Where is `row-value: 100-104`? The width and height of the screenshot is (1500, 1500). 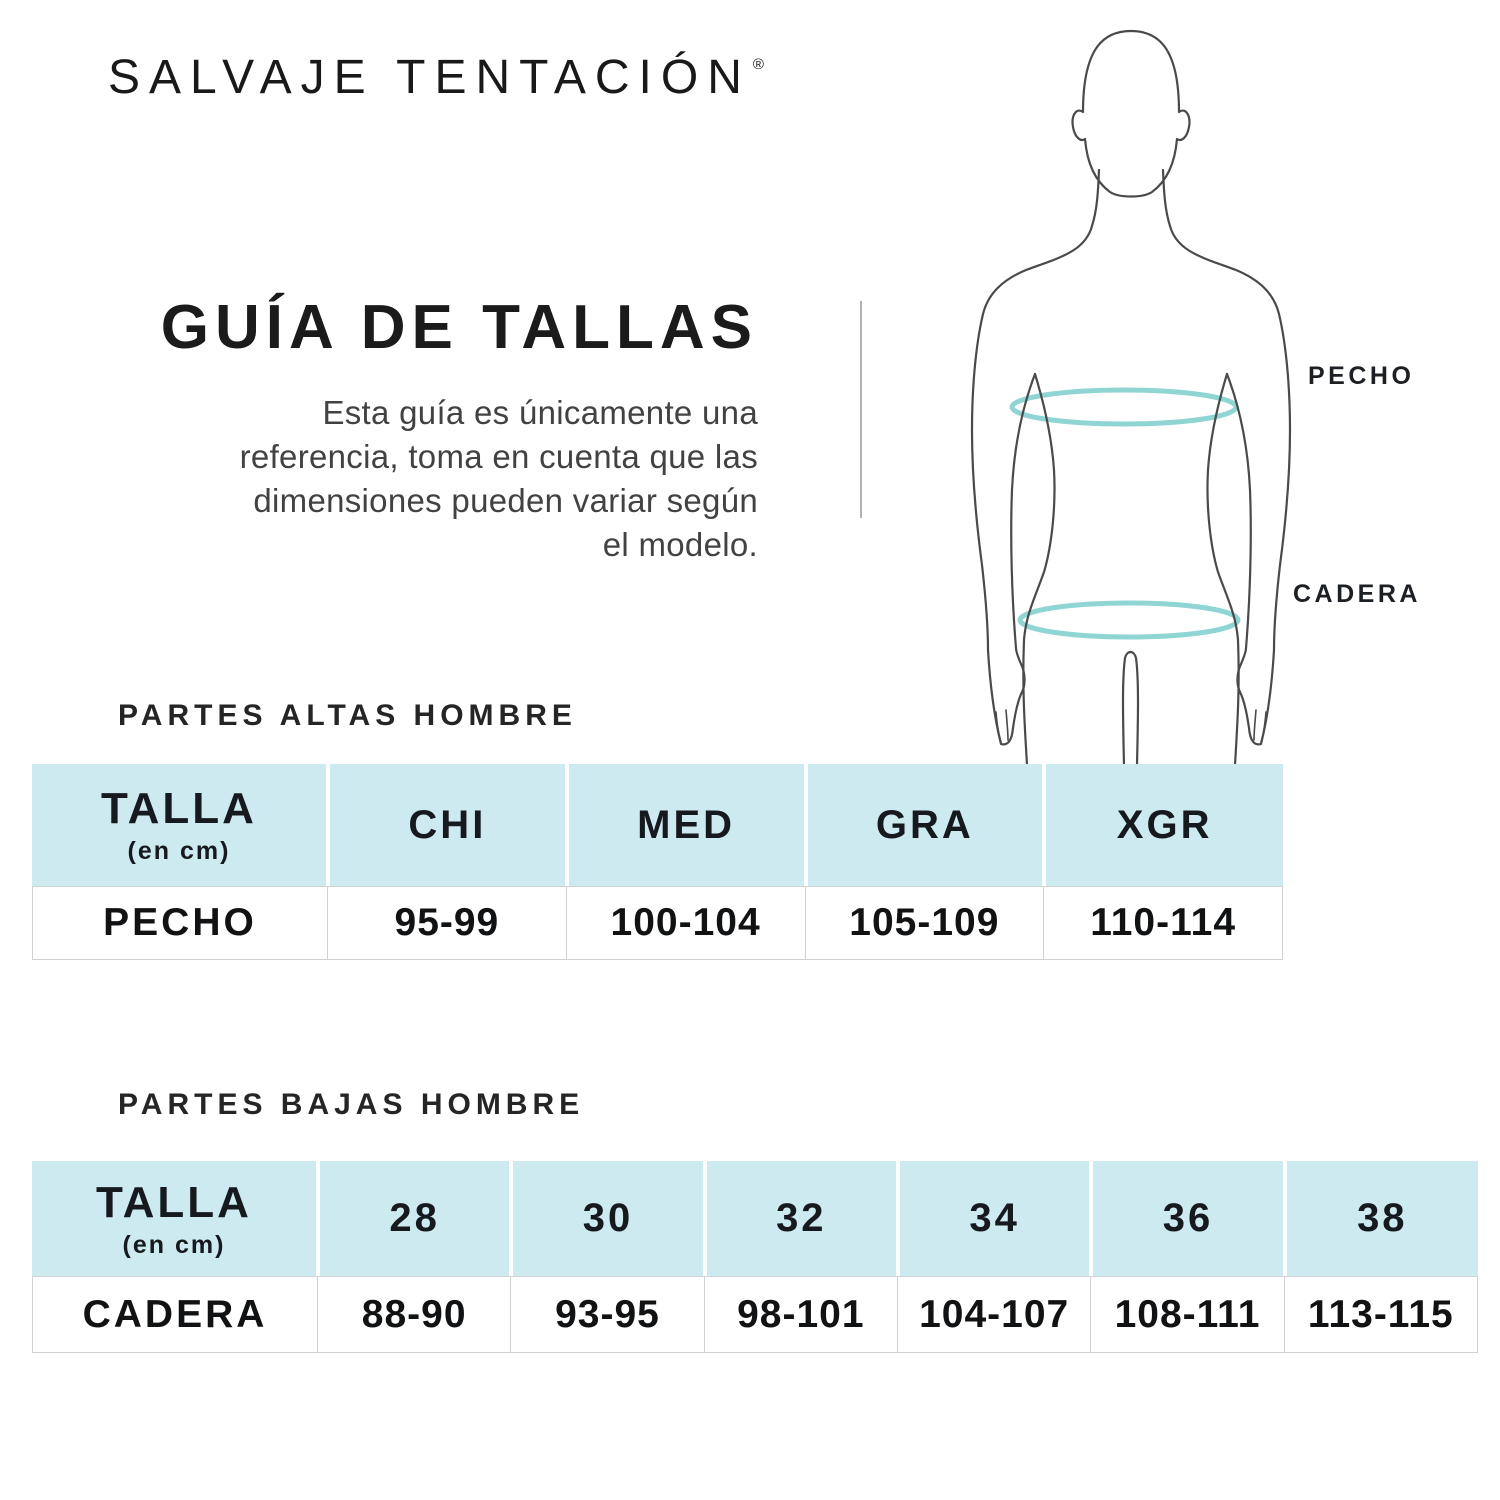
row-value: 100-104 is located at coordinates (685, 922).